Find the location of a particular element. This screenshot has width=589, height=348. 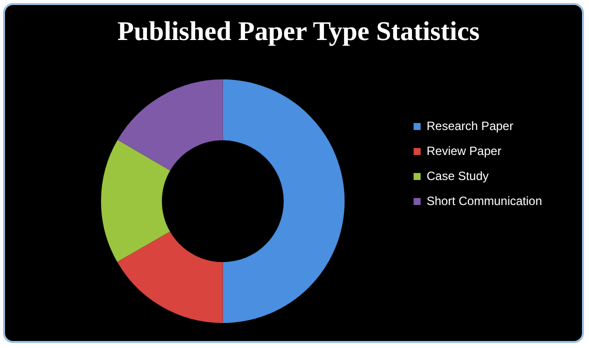

legend-label: Short Communication is located at coordinates (484, 201).